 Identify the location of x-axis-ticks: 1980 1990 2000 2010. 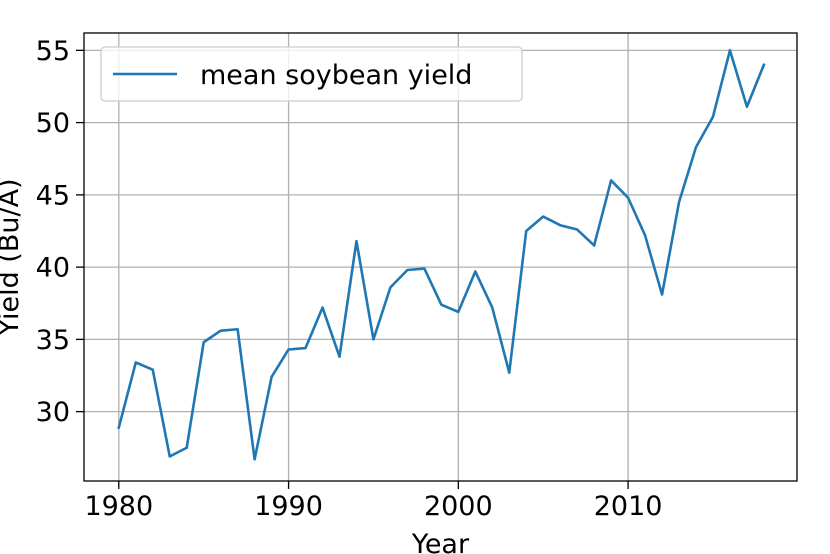
(373, 501).